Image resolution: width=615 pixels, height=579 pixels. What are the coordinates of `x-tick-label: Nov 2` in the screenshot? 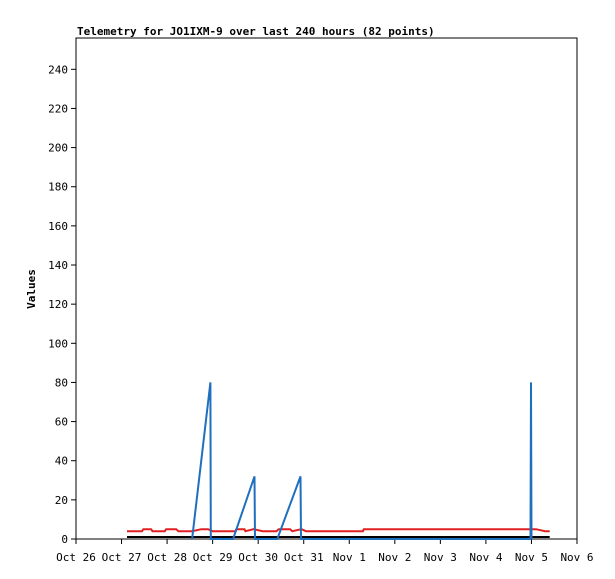 It's located at (394, 557).